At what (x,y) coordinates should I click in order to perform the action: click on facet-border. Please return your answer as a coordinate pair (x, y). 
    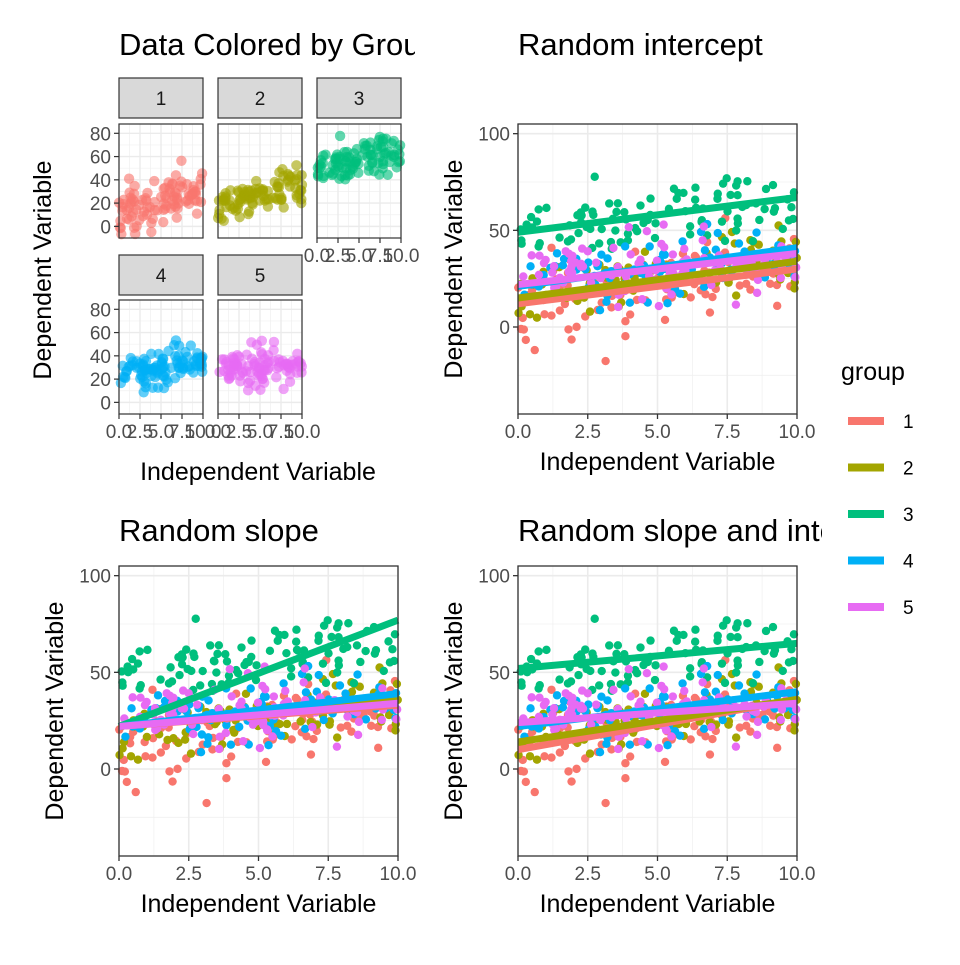
    Looking at the image, I should click on (260, 181).